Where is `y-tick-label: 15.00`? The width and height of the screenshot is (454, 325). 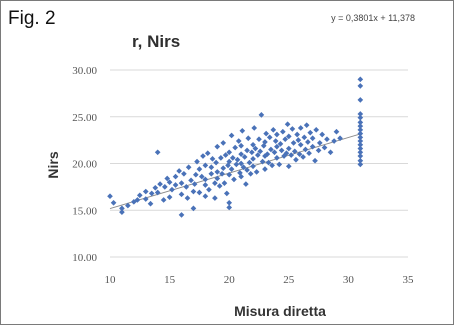 y-tick-label: 15.00 is located at coordinates (84, 211).